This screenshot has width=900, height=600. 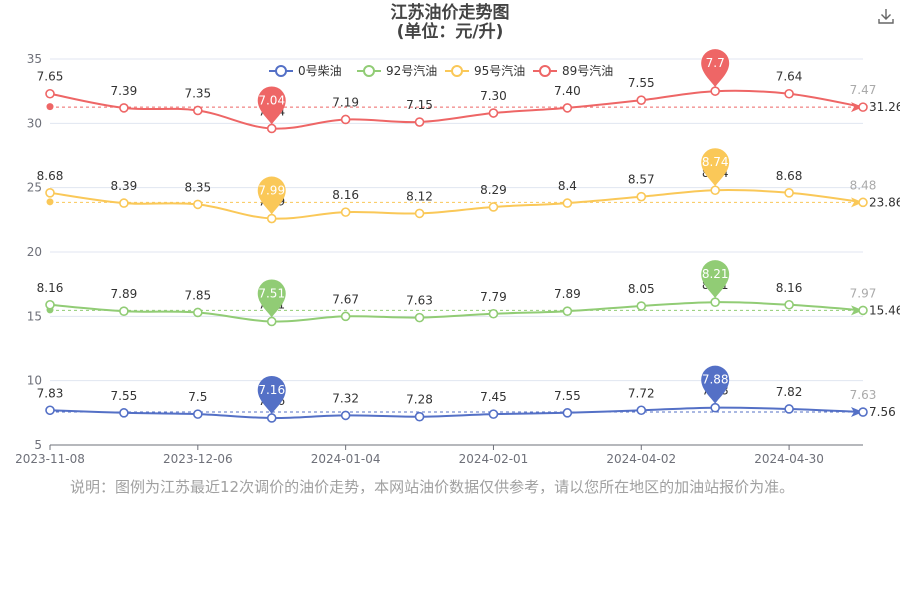 What do you see at coordinates (345, 398) in the screenshot?
I see `data-label: 7.32` at bounding box center [345, 398].